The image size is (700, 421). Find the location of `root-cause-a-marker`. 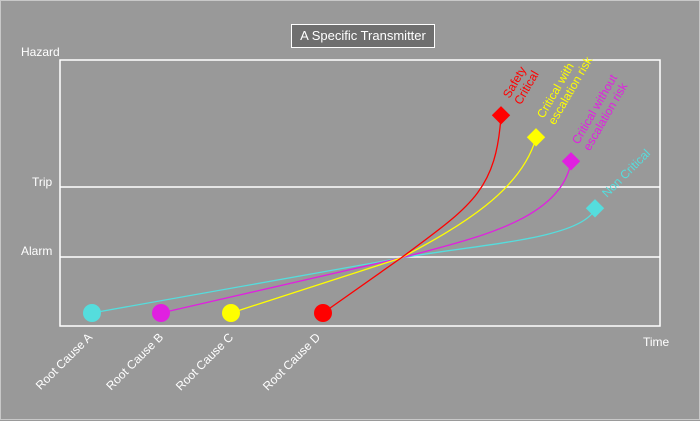

root-cause-a-marker is located at coordinates (92, 313).